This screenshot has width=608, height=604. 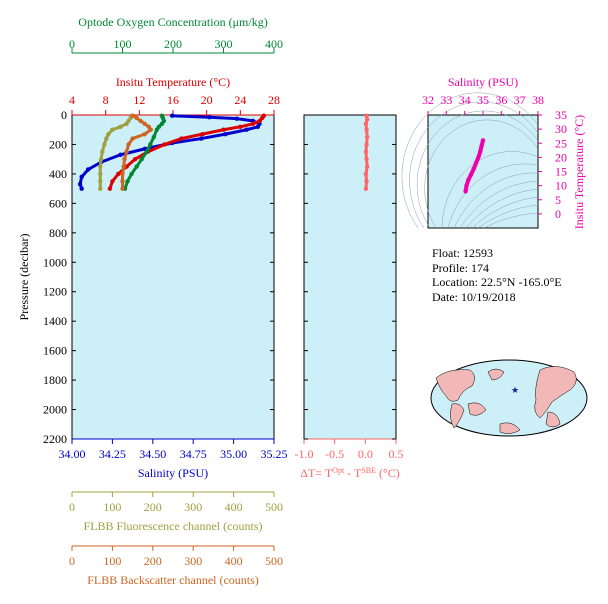 I want to click on axis-tick-label: -0.5, so click(x=334, y=454).